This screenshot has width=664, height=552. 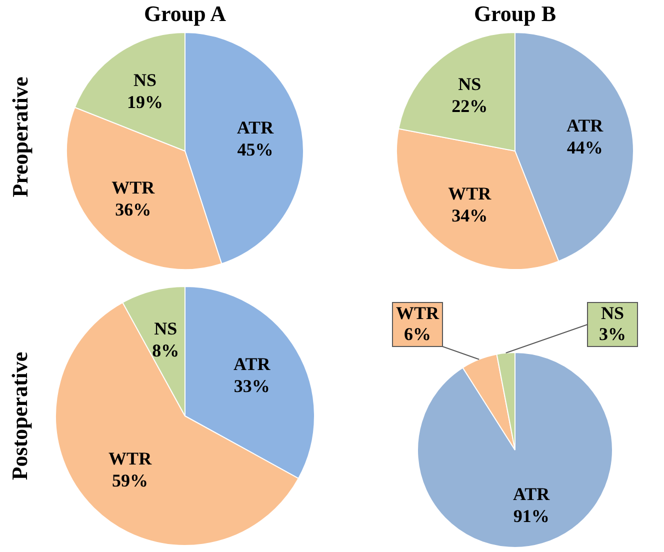 What do you see at coordinates (252, 386) in the screenshot?
I see `data-label: 33%` at bounding box center [252, 386].